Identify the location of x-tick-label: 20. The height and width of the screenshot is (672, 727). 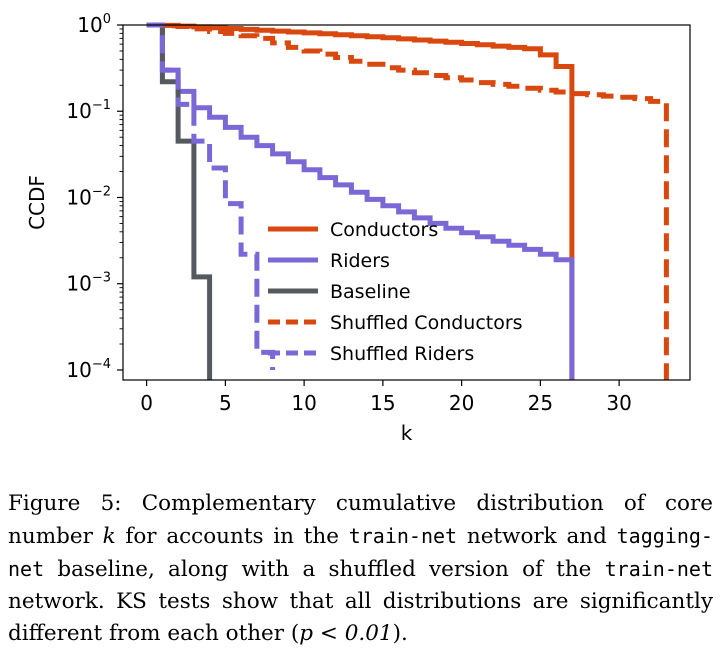
(461, 403).